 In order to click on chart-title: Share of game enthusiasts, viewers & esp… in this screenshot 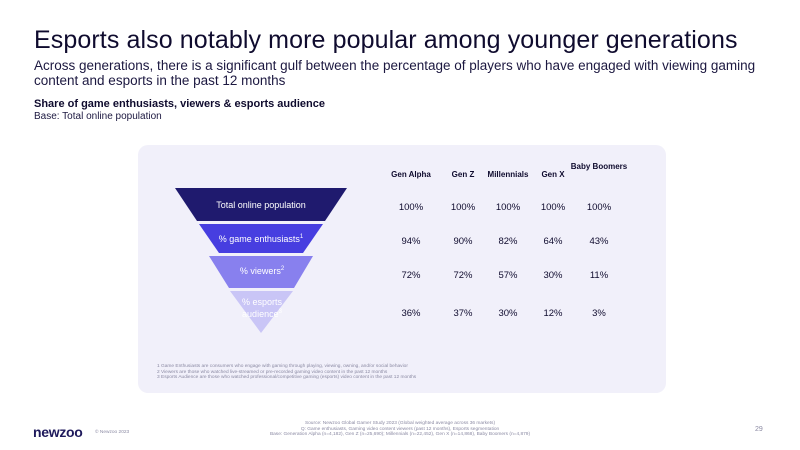, I will do `click(179, 104)`.